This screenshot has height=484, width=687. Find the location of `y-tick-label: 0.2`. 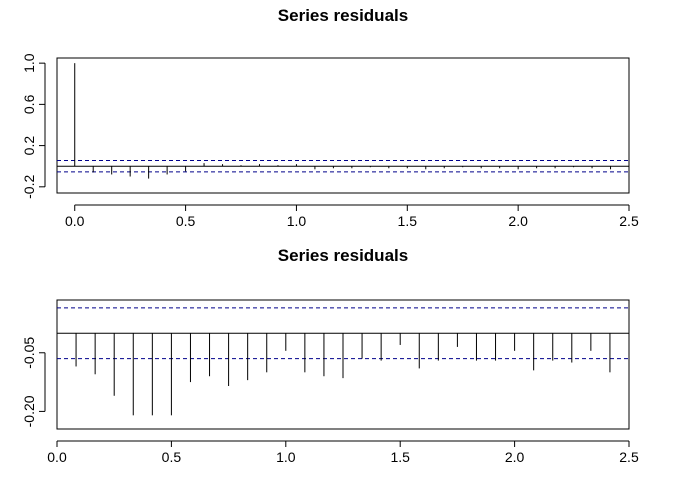

y-tick-label: 0.2 is located at coordinates (29, 146).